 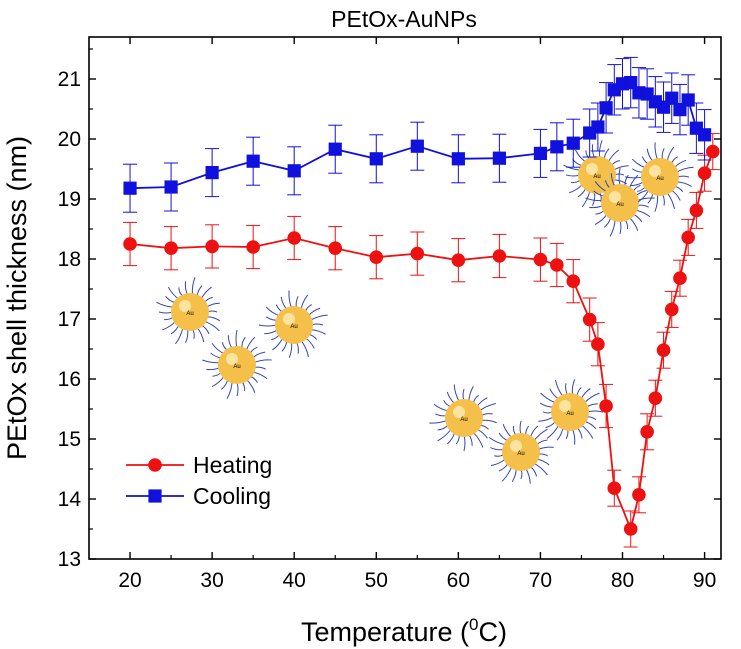 I want to click on nanoparticle-1: Au, so click(x=188, y=311).